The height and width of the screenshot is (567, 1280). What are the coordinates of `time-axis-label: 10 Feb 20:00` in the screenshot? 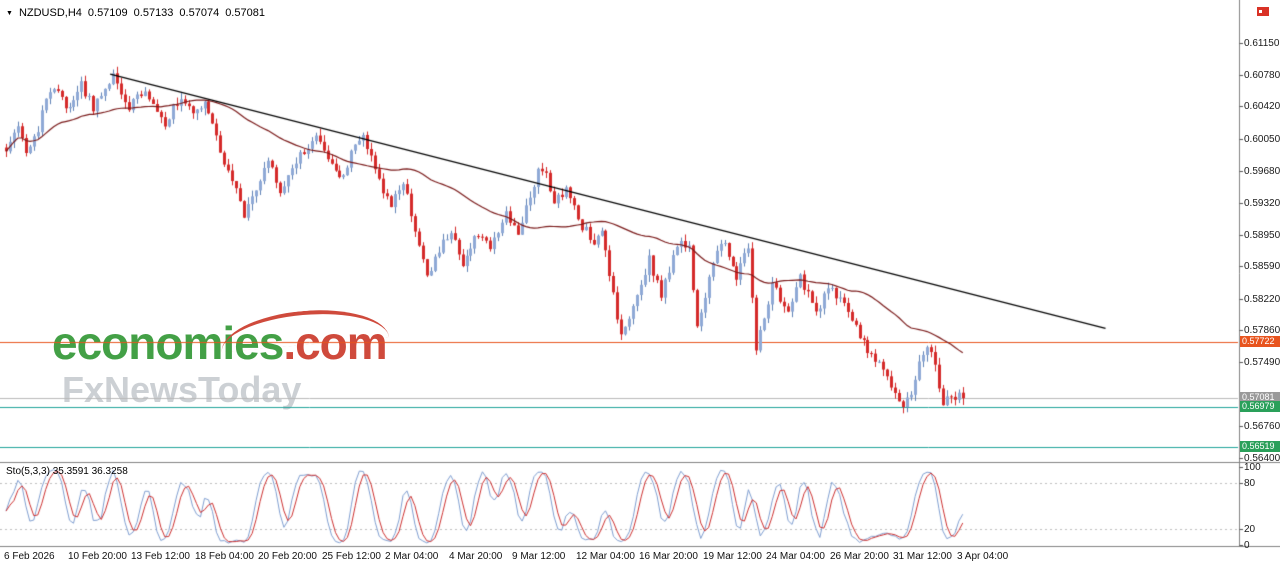 It's located at (97, 556).